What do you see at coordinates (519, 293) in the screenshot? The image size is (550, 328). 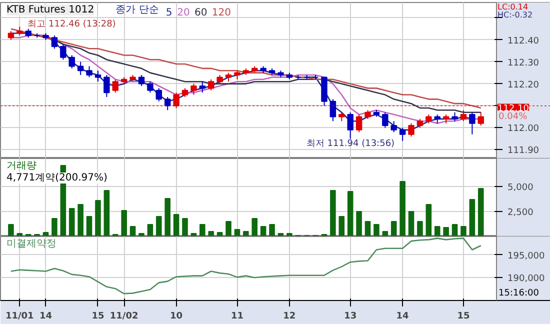 I see `text: 15:16:00` at bounding box center [519, 293].